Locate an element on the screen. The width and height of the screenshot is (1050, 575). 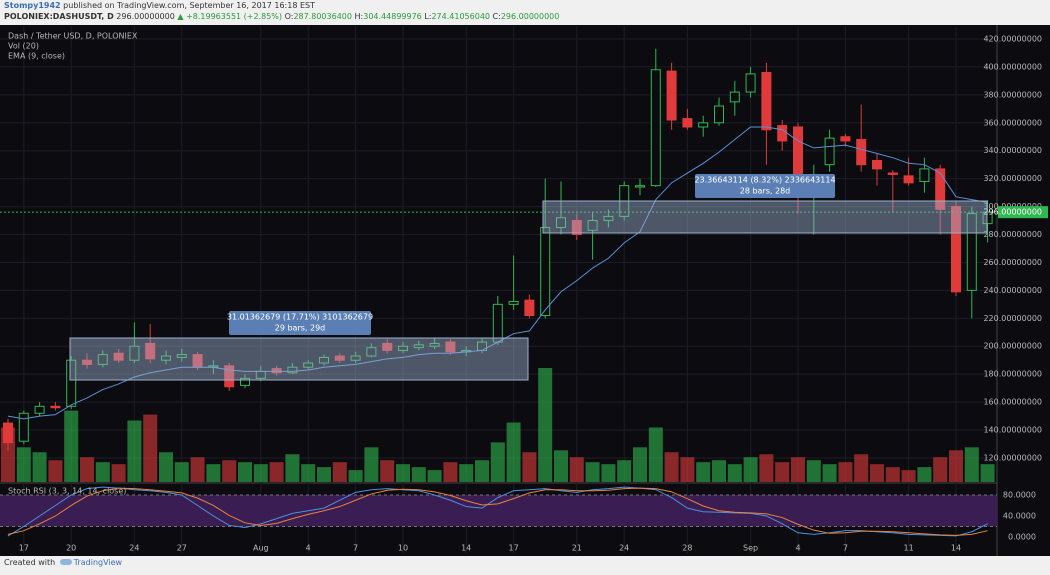
last-price-label: 296.00000000 is located at coordinates (1012, 212).